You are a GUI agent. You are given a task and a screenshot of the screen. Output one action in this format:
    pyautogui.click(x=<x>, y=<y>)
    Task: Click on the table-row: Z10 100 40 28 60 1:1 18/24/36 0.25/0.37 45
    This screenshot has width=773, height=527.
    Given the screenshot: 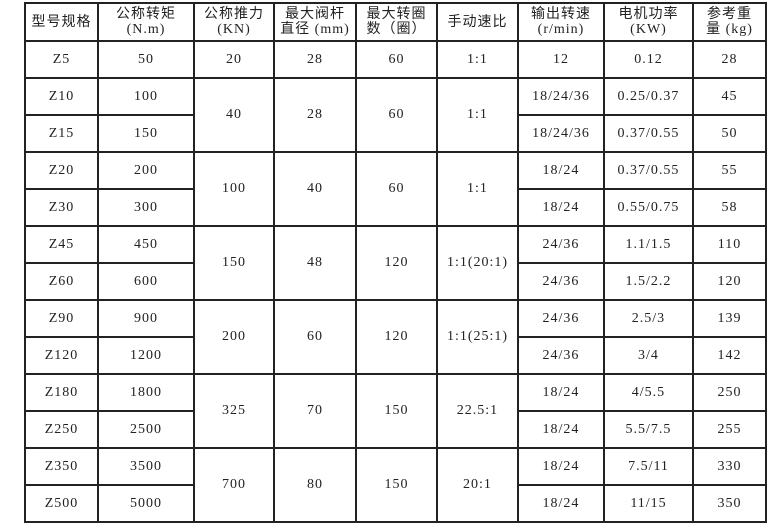 What is the action you would take?
    pyautogui.click(x=395, y=115)
    